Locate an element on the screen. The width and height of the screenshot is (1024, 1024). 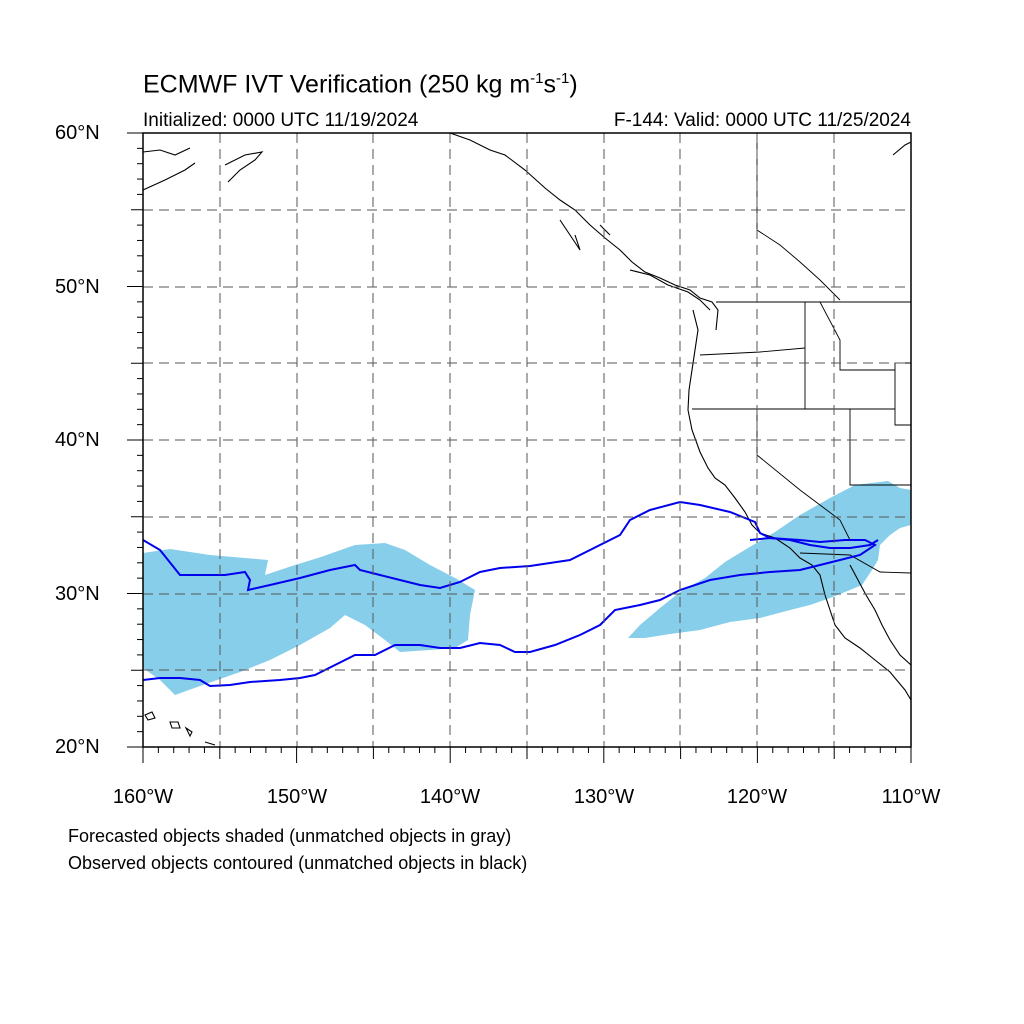
se-alaska-islands is located at coordinates (635, 265).